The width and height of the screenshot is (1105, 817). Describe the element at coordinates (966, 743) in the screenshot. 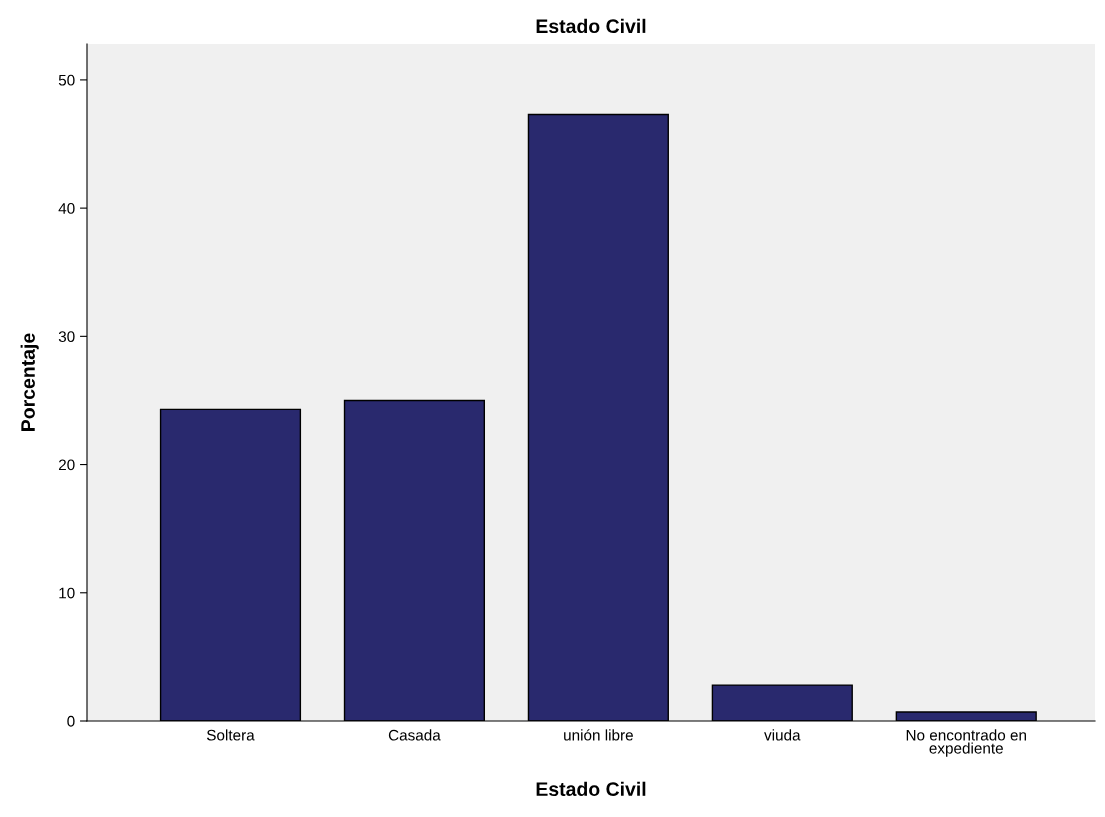

I see `x-tick-label: No encontrado en expediente` at that location.